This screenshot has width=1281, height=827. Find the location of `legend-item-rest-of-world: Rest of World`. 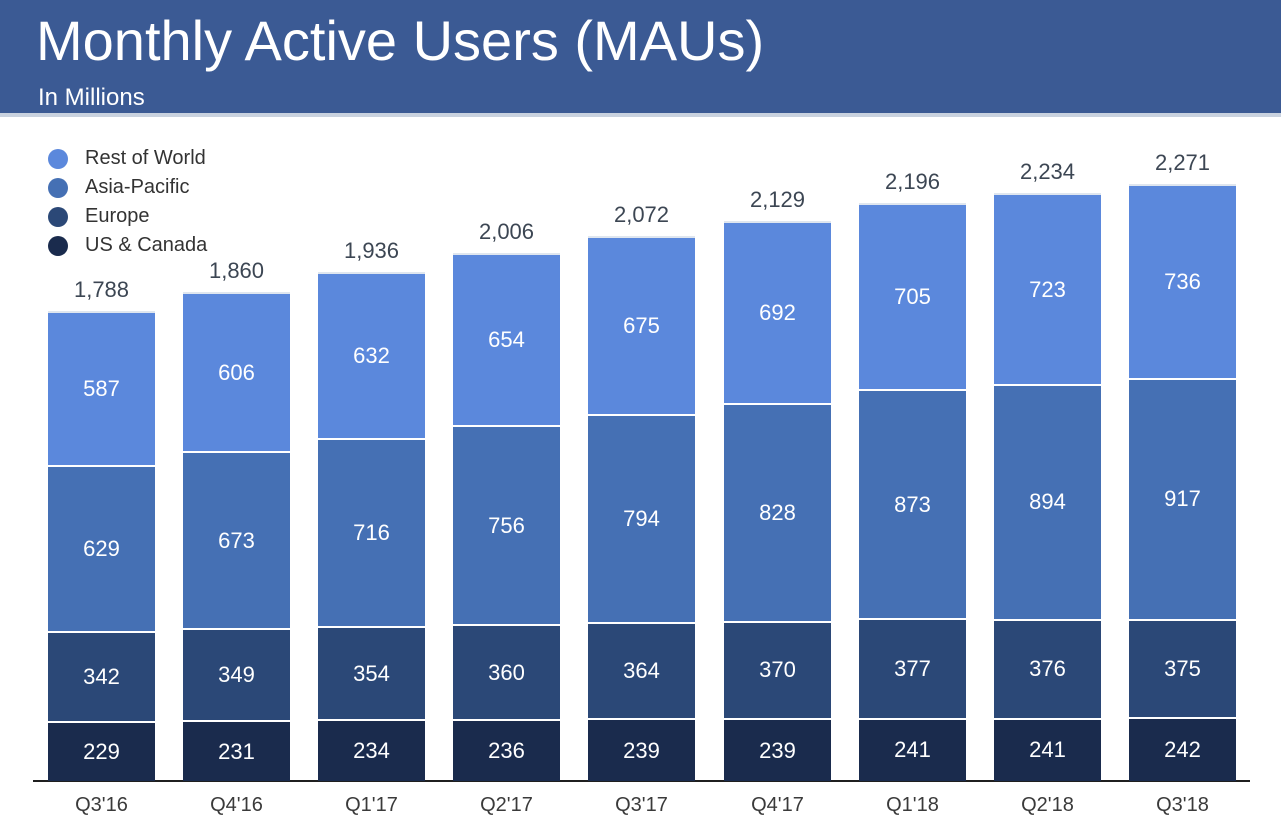

legend-item-rest-of-world: Rest of World is located at coordinates (127, 158).